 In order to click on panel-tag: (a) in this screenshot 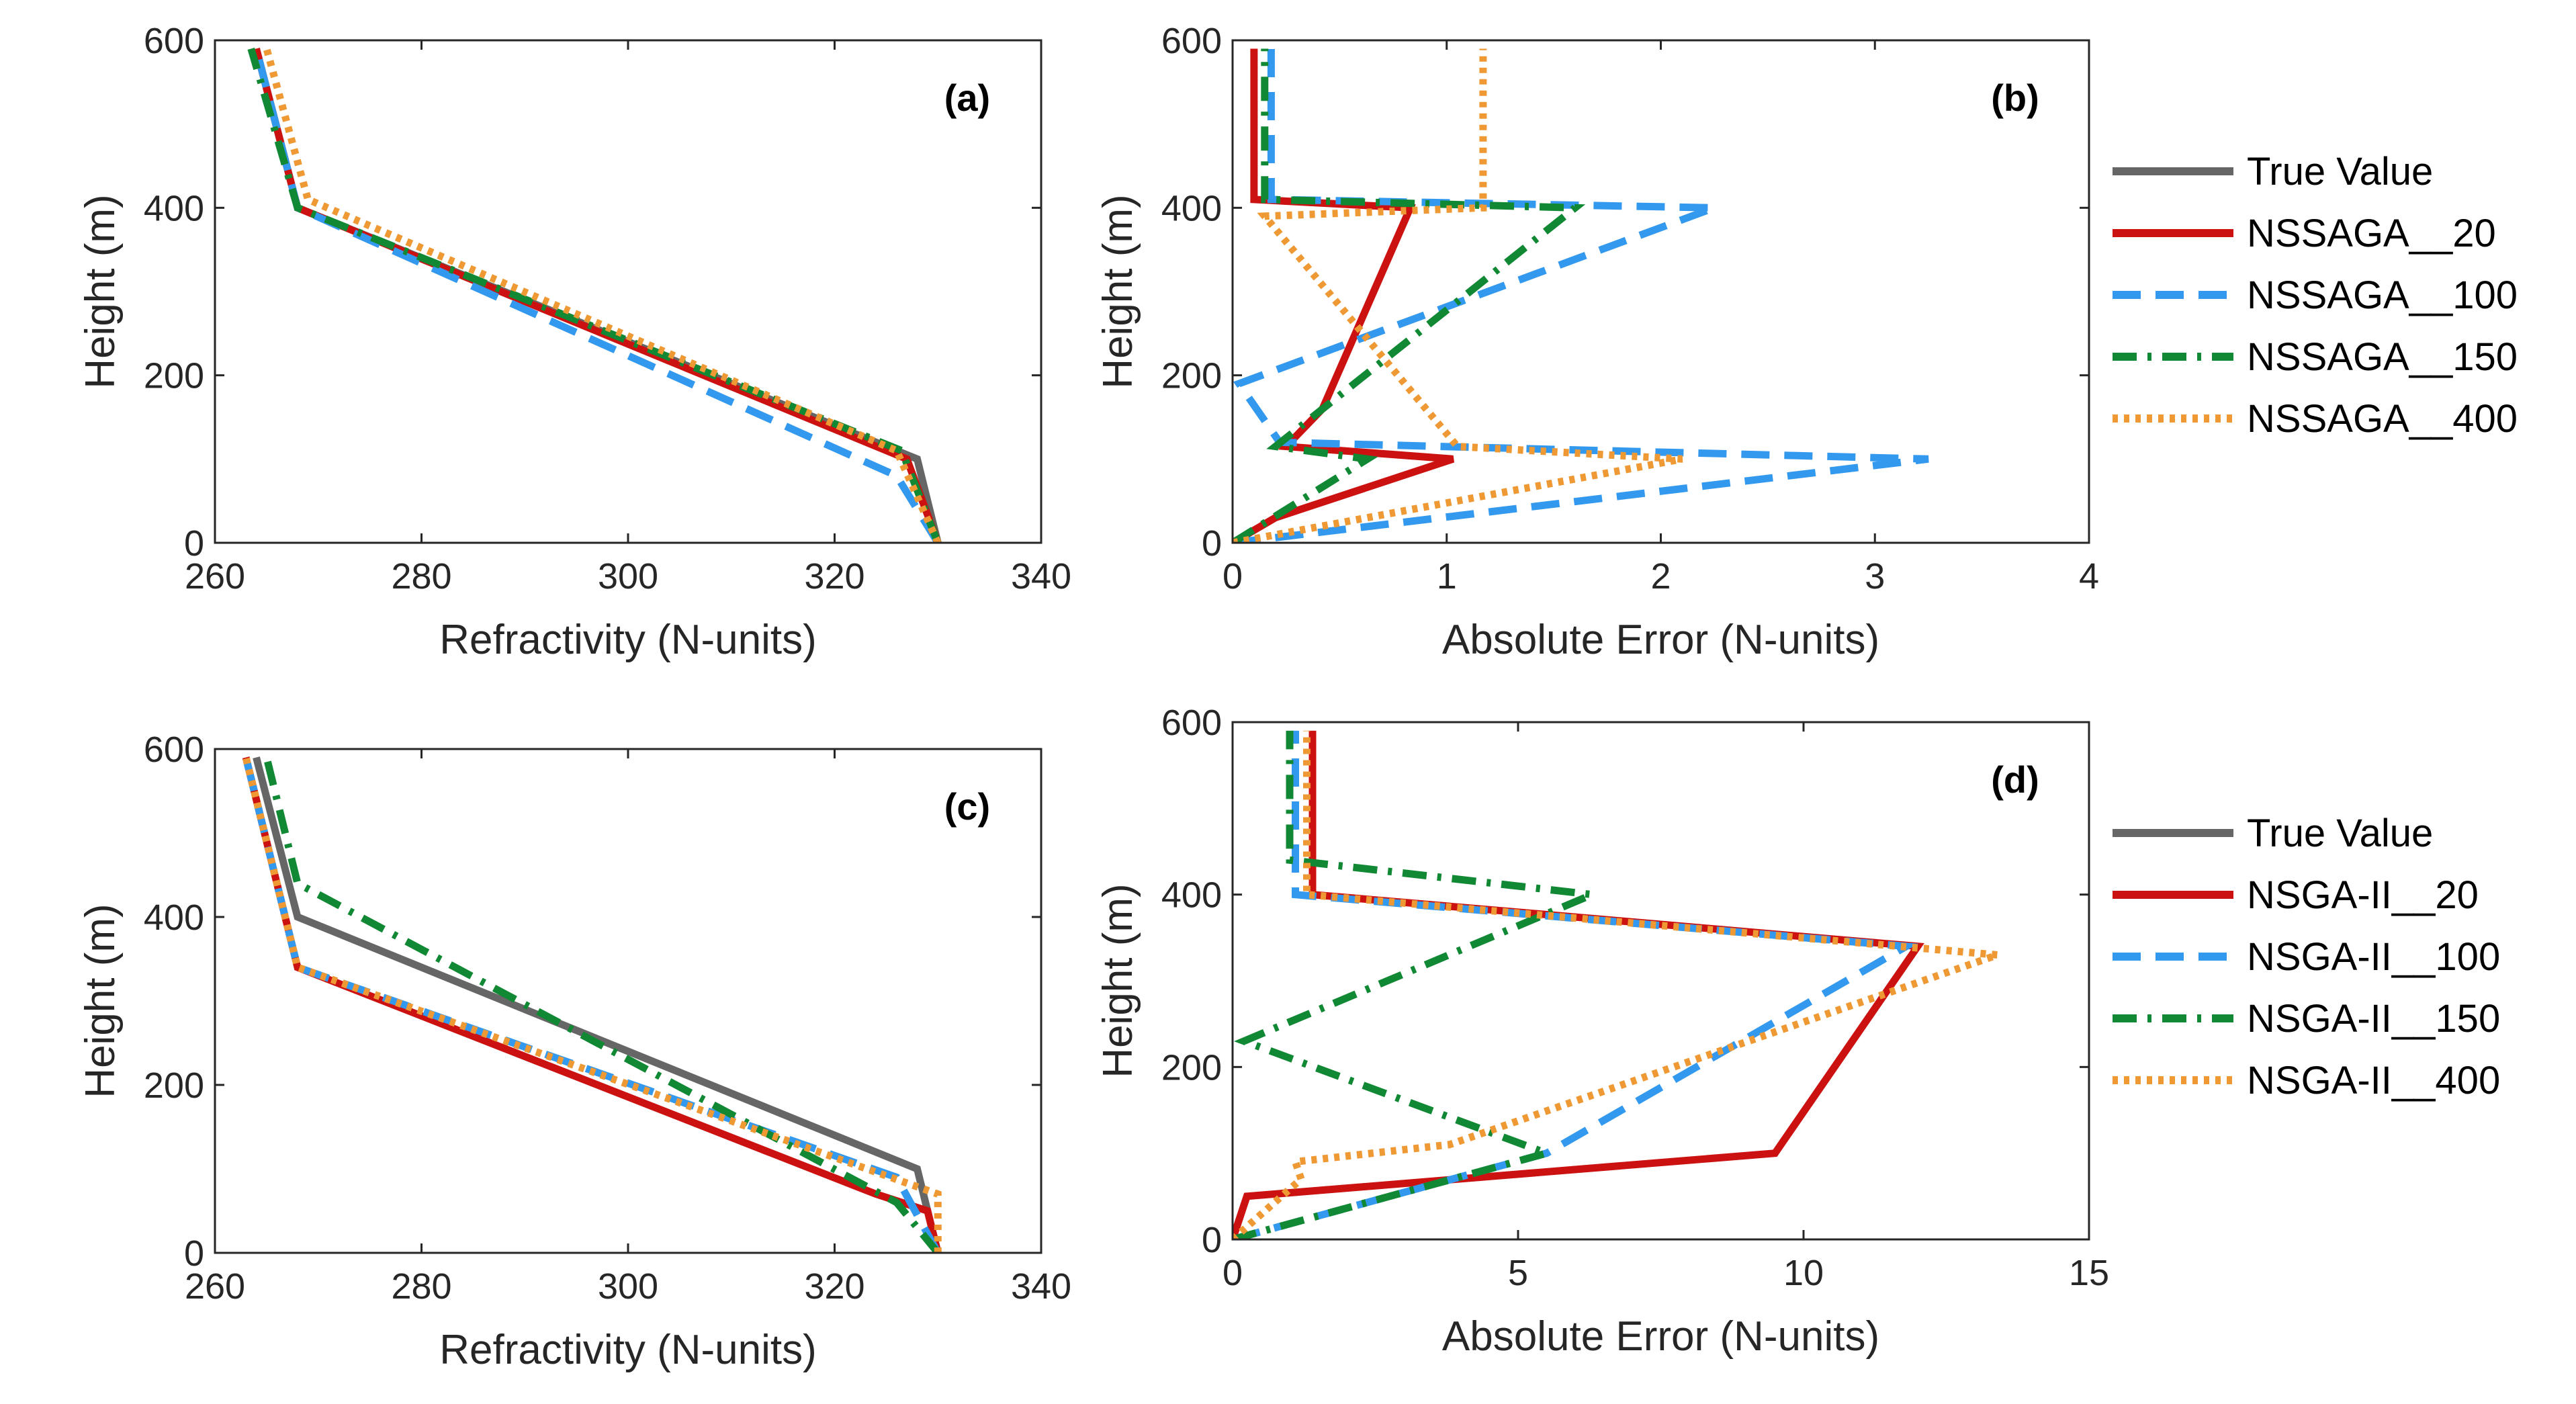, I will do `click(967, 98)`.